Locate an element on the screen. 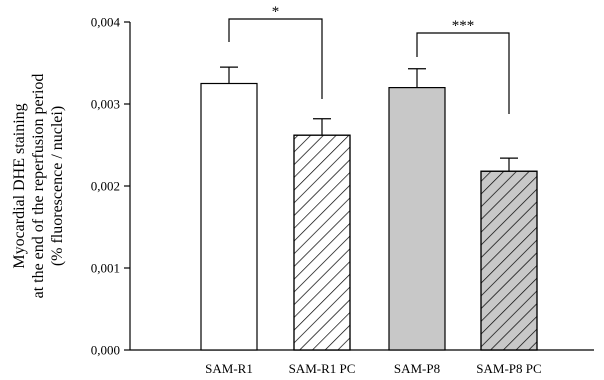 This screenshot has height=380, width=604. y-axis-label-line: Myocardial DHE staining is located at coordinates (19, 185).